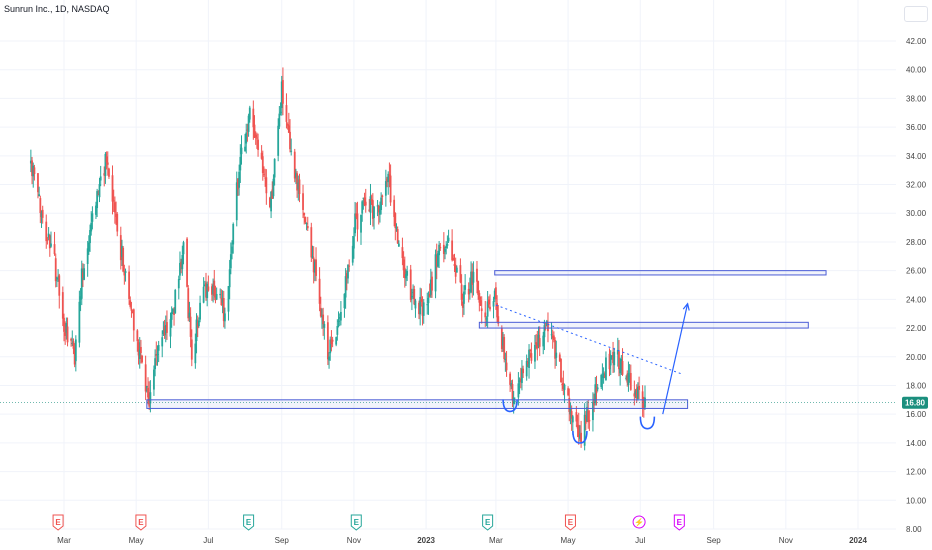 This screenshot has height=550, width=932. What do you see at coordinates (368, 522) in the screenshot?
I see `event-markers: E E E E E E ⚡ E` at bounding box center [368, 522].